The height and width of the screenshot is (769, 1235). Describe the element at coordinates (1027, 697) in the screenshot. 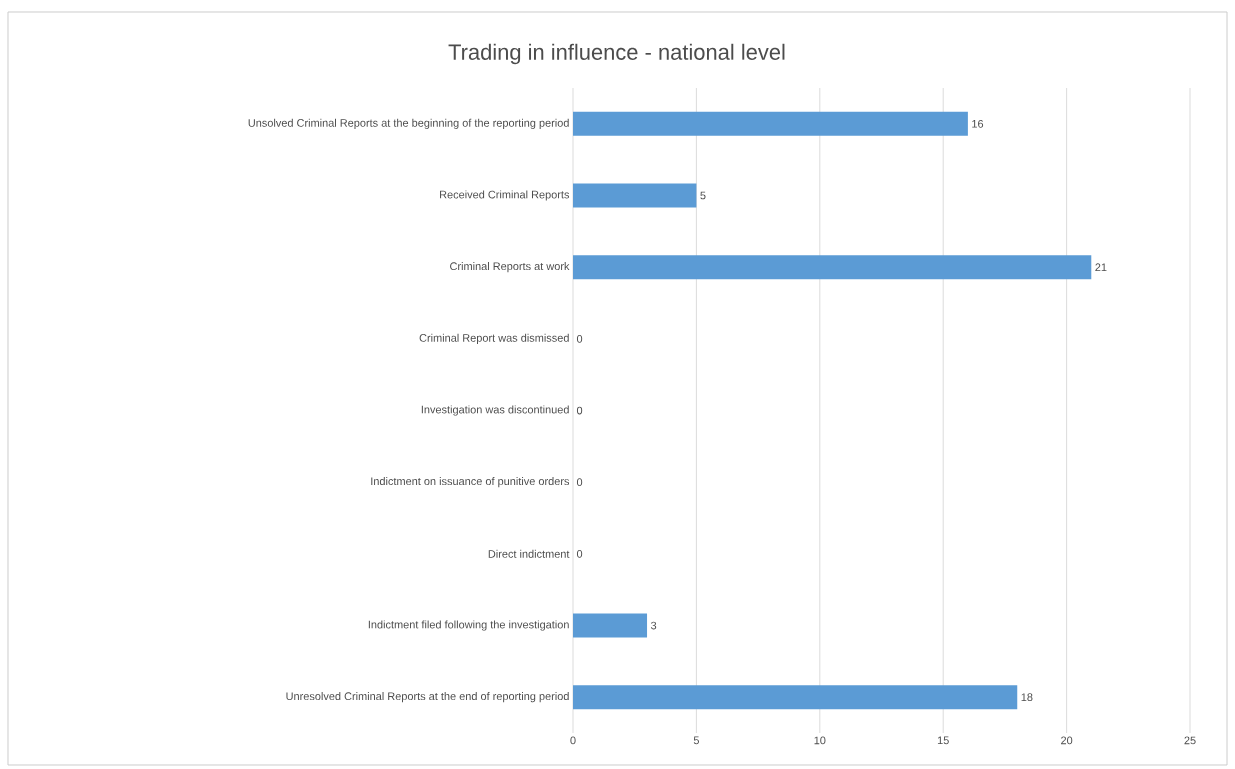

I see `data-label: 18` at that location.